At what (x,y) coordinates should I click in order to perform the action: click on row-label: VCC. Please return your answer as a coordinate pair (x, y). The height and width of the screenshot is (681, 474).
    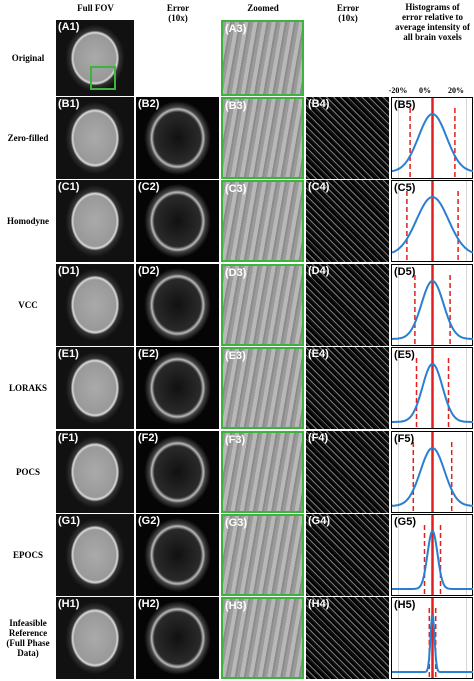
    Looking at the image, I should click on (28, 304).